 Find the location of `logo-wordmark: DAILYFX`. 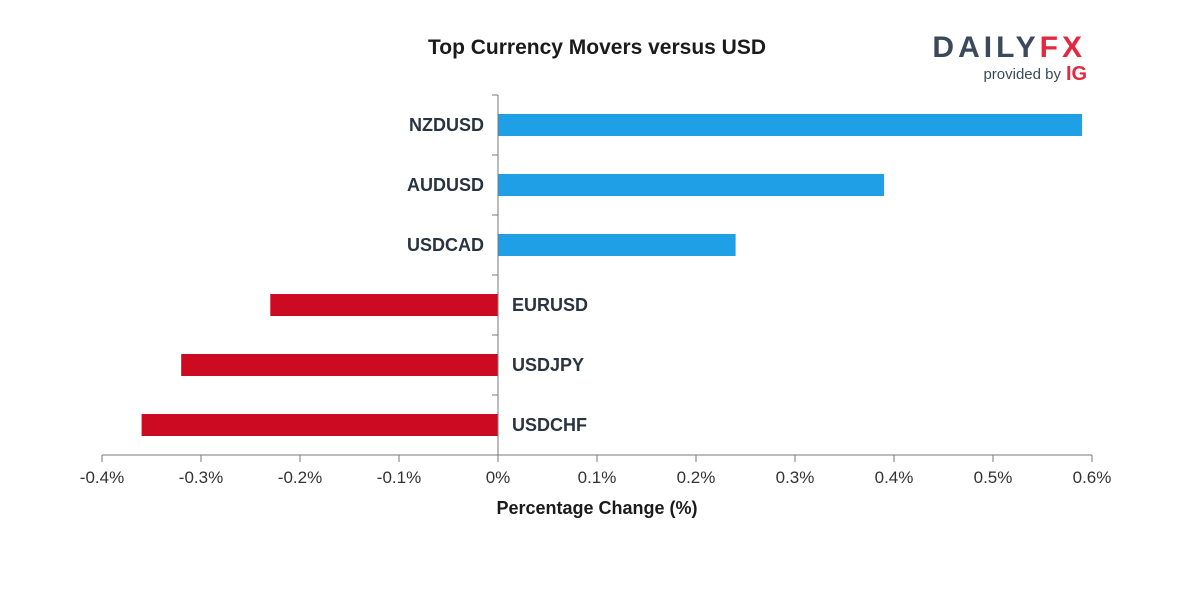

logo-wordmark: DAILYFX is located at coordinates (1009, 47).